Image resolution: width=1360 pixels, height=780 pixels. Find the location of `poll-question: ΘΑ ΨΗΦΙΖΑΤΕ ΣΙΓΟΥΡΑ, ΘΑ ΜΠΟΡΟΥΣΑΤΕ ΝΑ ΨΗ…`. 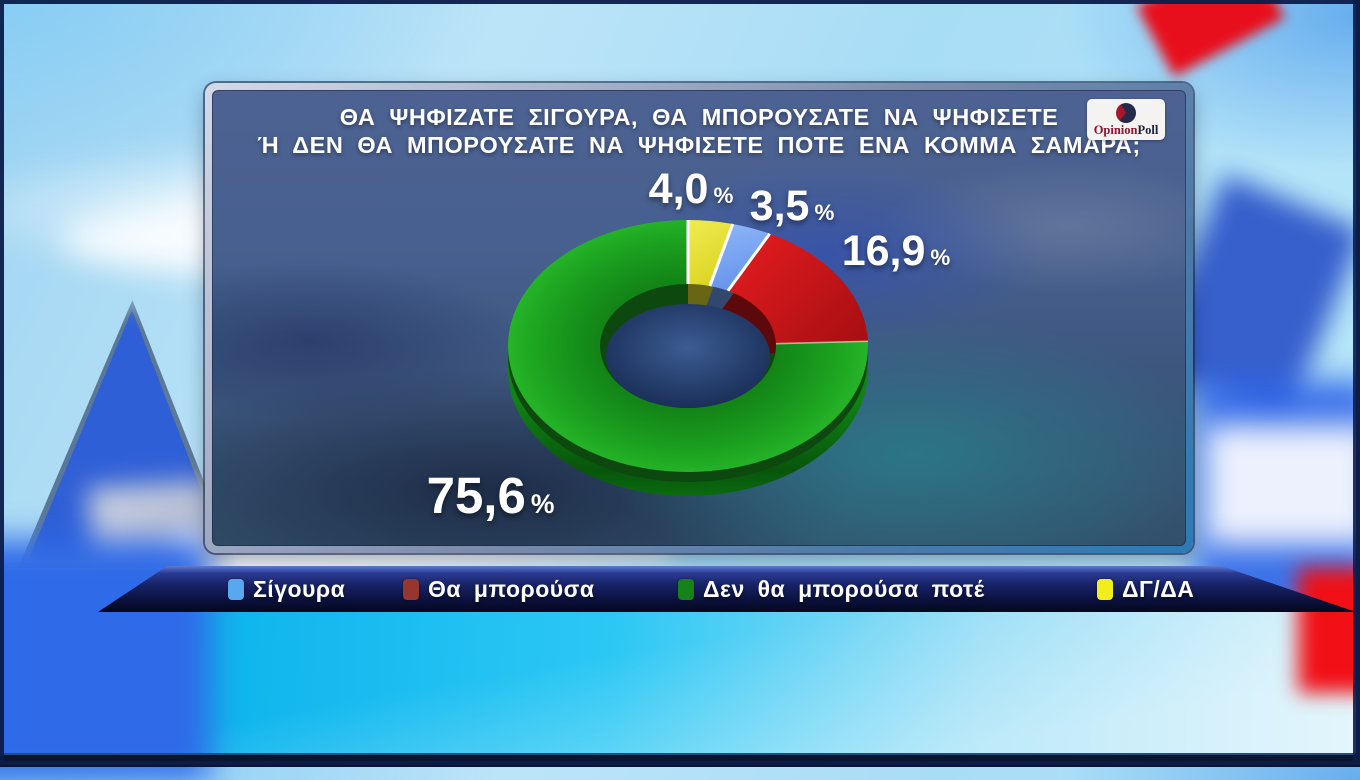

poll-question: ΘΑ ΨΗΦΙΖΑΤΕ ΣΙΓΟΥΡΑ, ΘΑ ΜΠΟΡΟΥΣΑΤΕ ΝΑ ΨΗ… is located at coordinates (699, 131).